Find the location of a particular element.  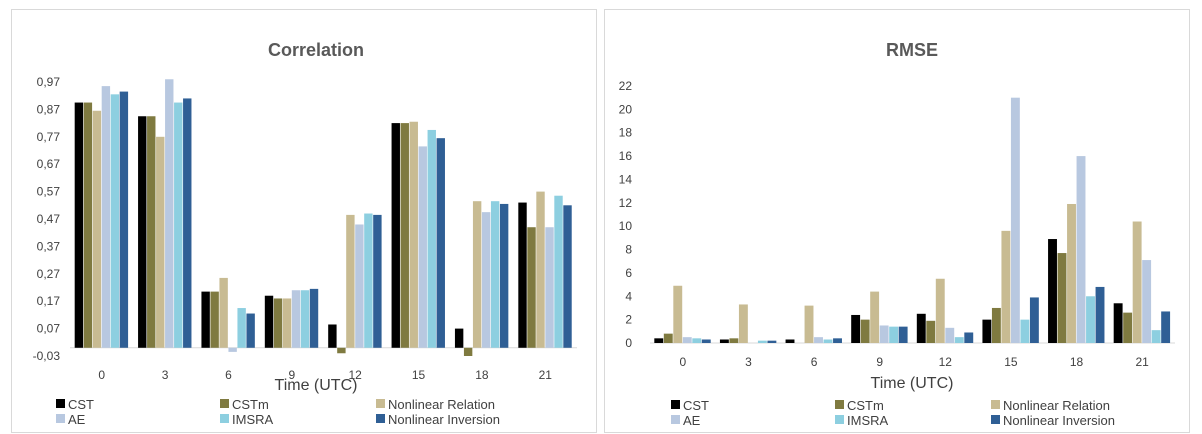

legend-swatch-nonlinear-inversion is located at coordinates (380, 418).